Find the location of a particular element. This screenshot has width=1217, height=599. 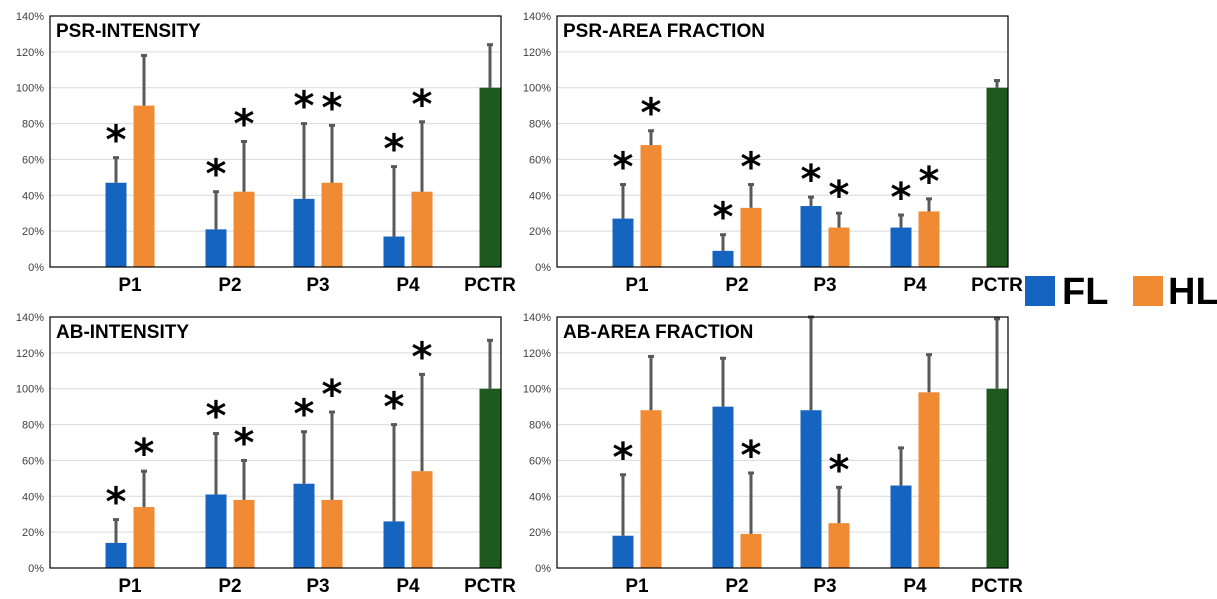

bar-fl-p4 is located at coordinates (901, 526).